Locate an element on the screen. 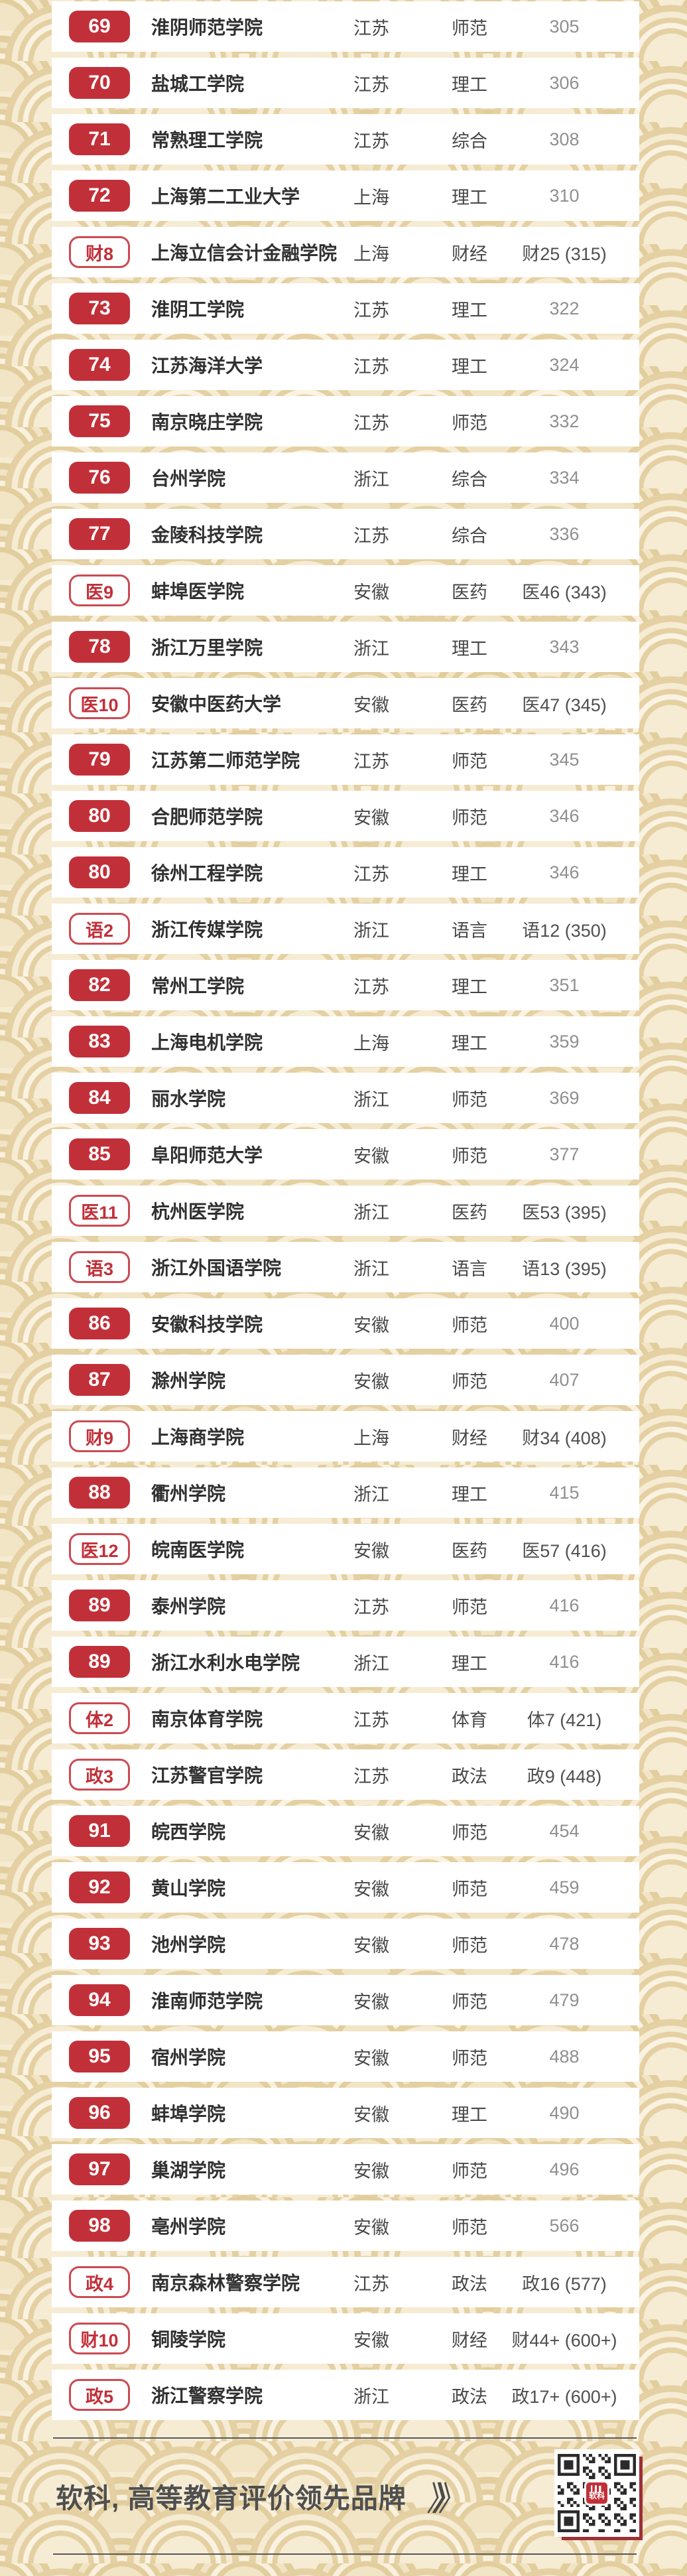 The width and height of the screenshot is (687, 2576). score: 财44+ (600+) is located at coordinates (564, 2340).